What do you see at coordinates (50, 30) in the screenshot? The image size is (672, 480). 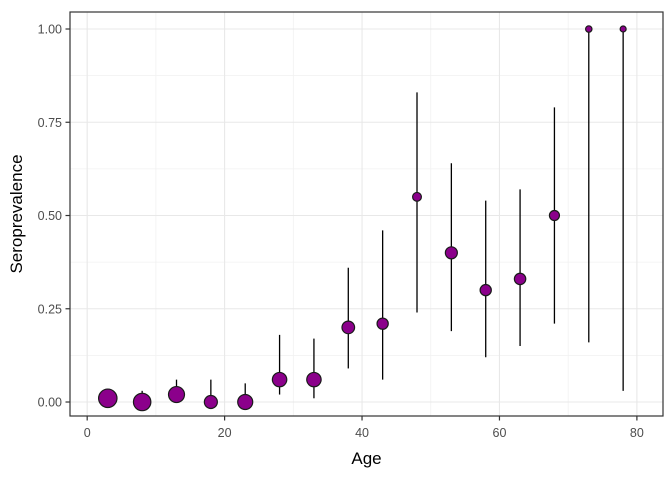 I see `y-tick-label: 1.00` at bounding box center [50, 30].